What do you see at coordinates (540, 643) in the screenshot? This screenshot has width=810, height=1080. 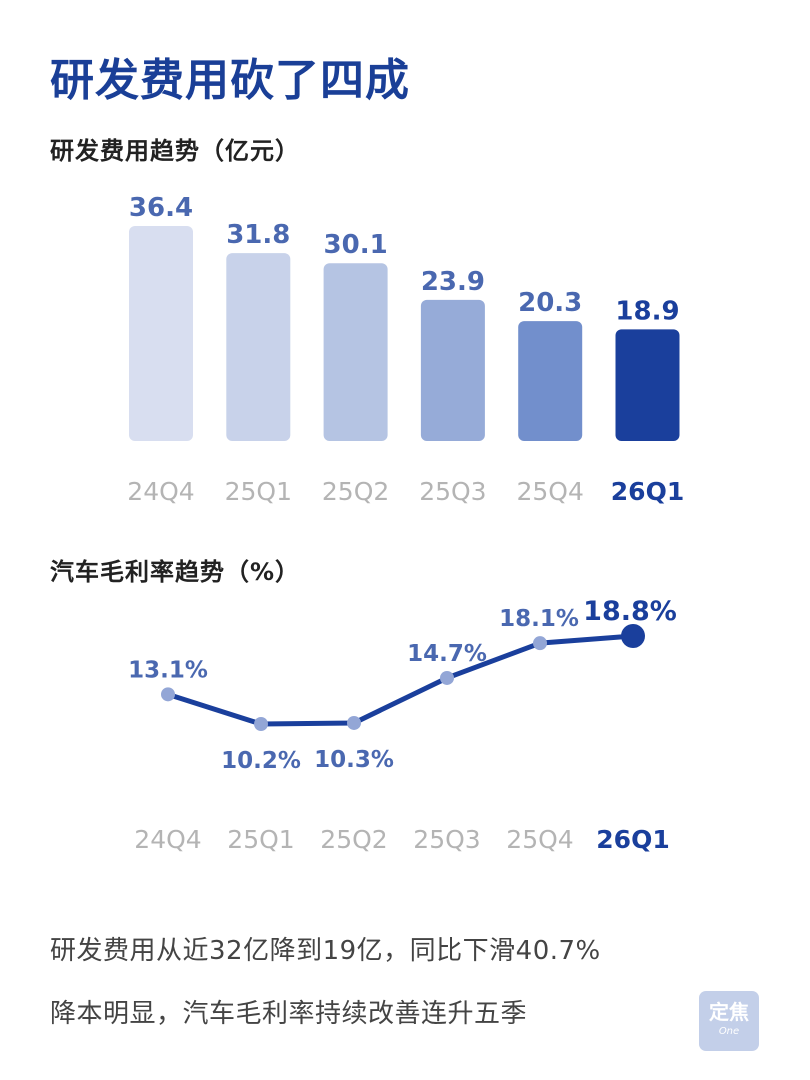 I see `point-25Q4` at bounding box center [540, 643].